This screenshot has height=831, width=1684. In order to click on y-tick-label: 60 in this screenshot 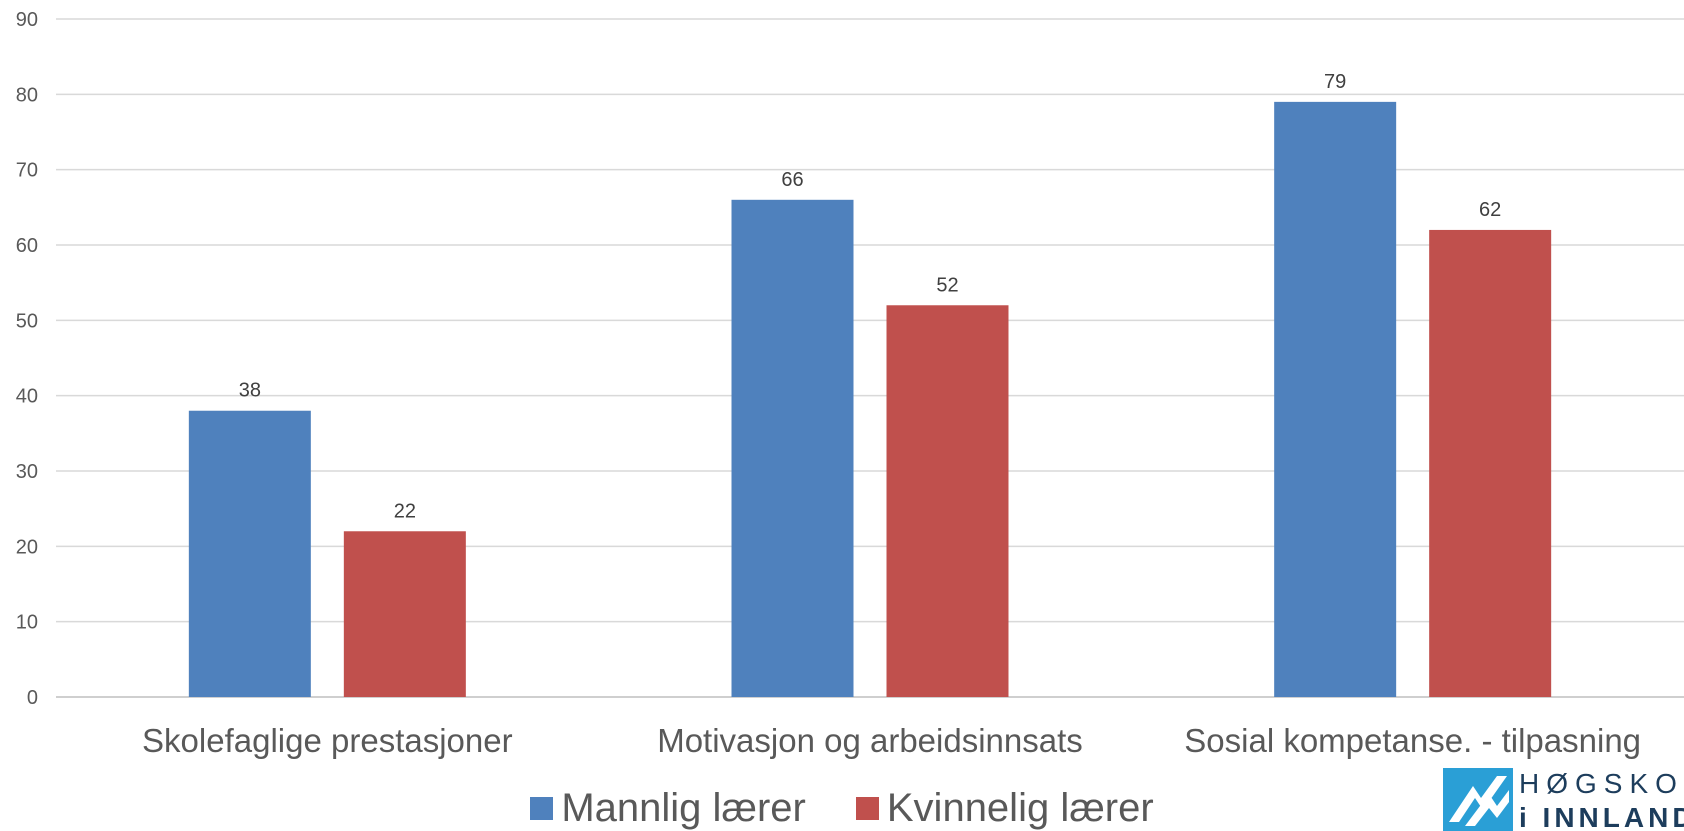, I will do `click(27, 246)`.